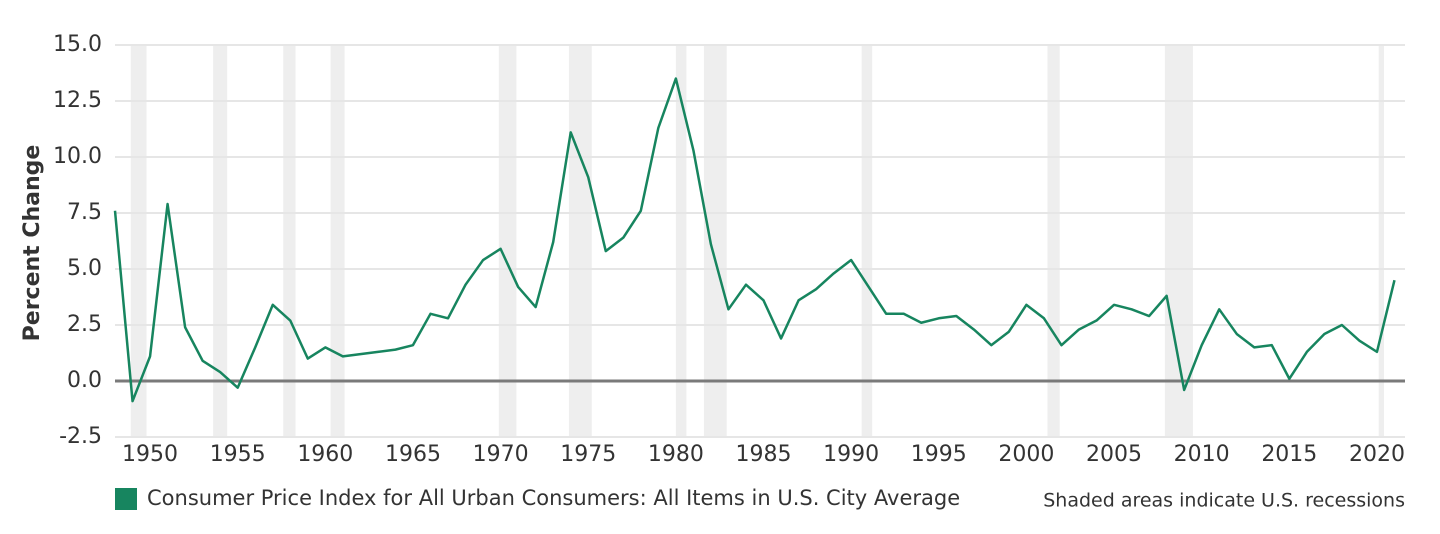 The height and width of the screenshot is (534, 1440). Describe the element at coordinates (325, 454) in the screenshot. I see `x-tick-label: 1960` at that location.